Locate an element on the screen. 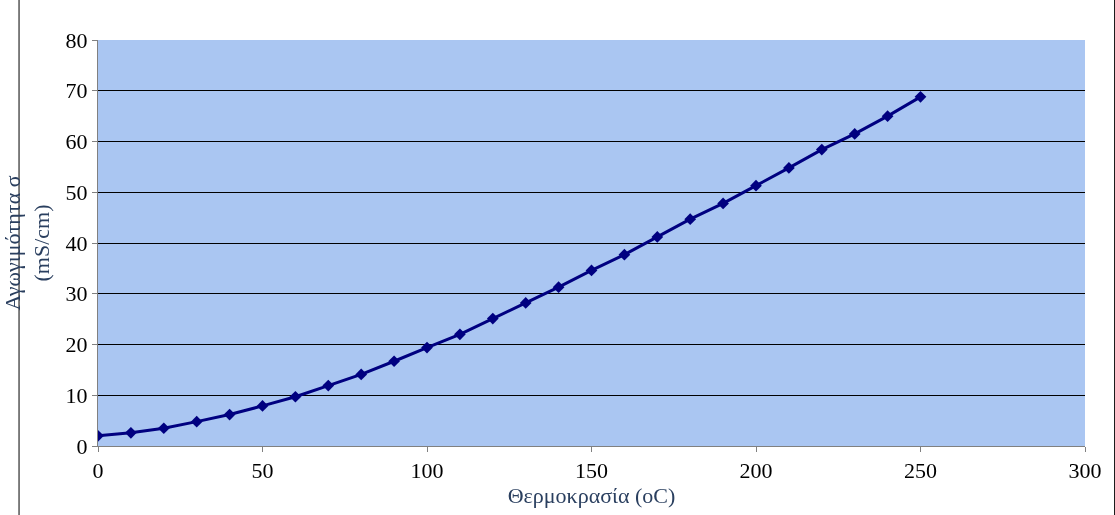 This screenshot has width=1115, height=515. x-axis-title: Θερμοκρασία (oC) is located at coordinates (591, 496).